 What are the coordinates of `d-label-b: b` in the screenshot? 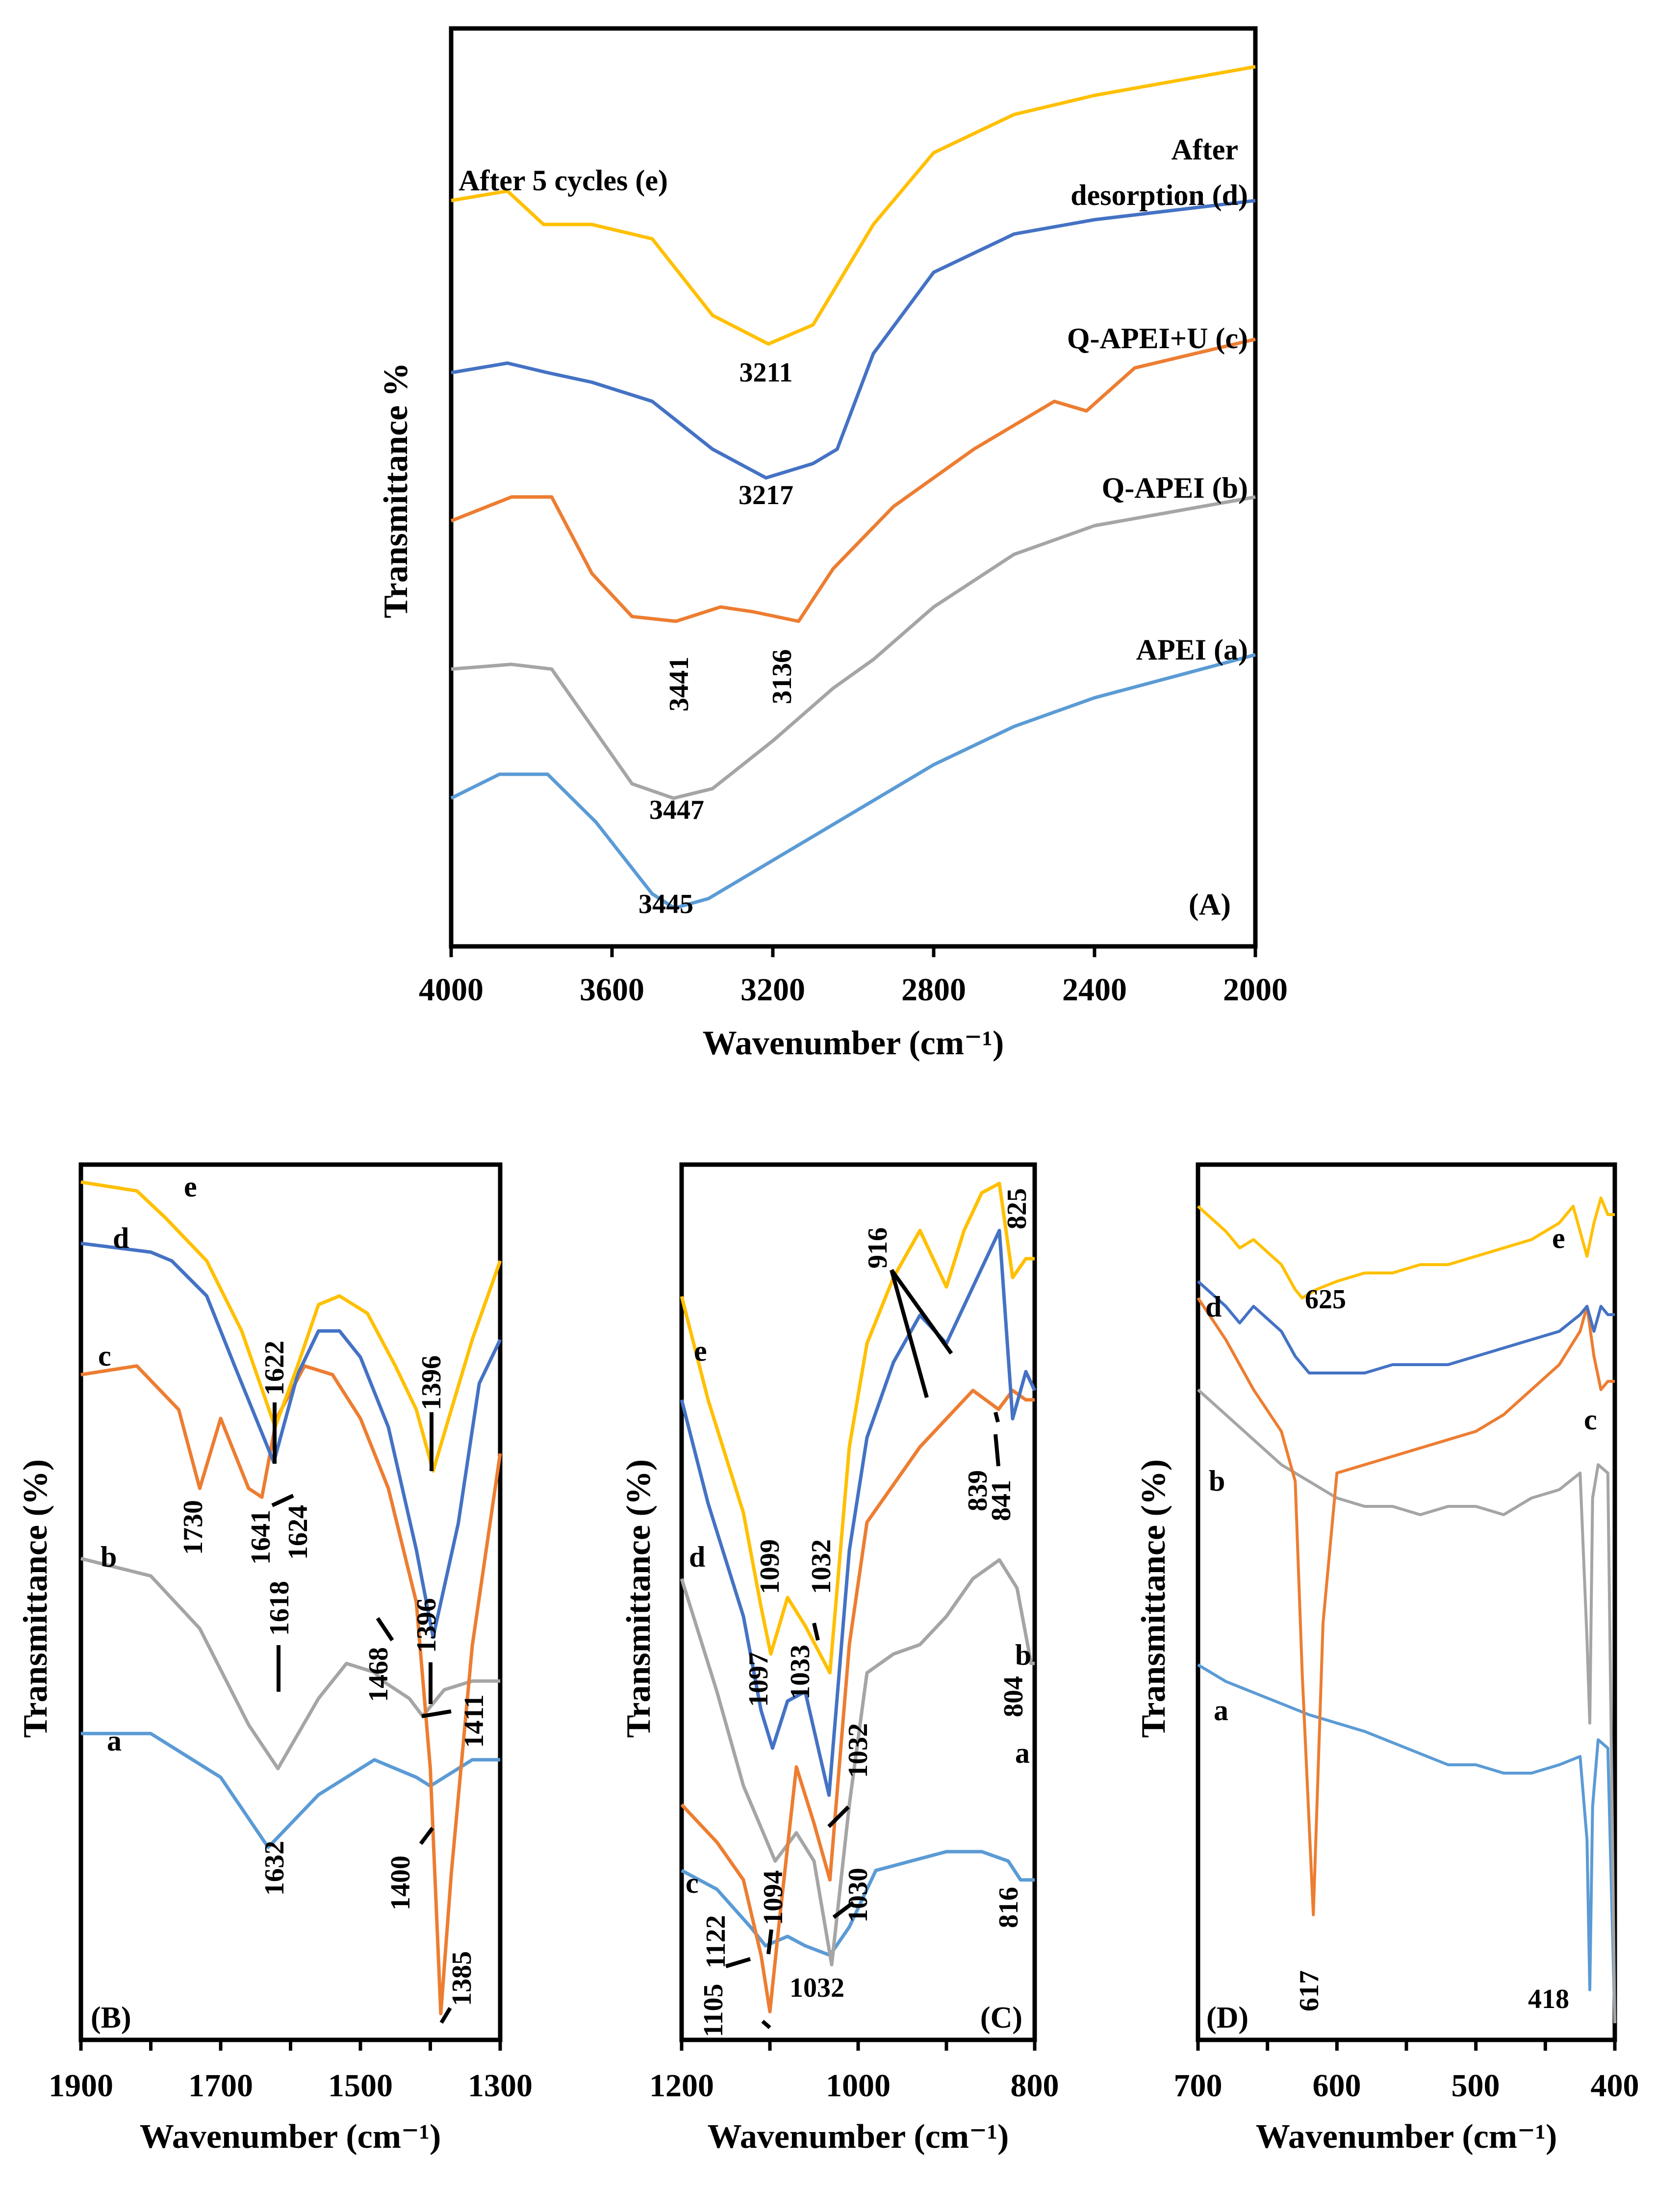 It's located at (1217, 1481).